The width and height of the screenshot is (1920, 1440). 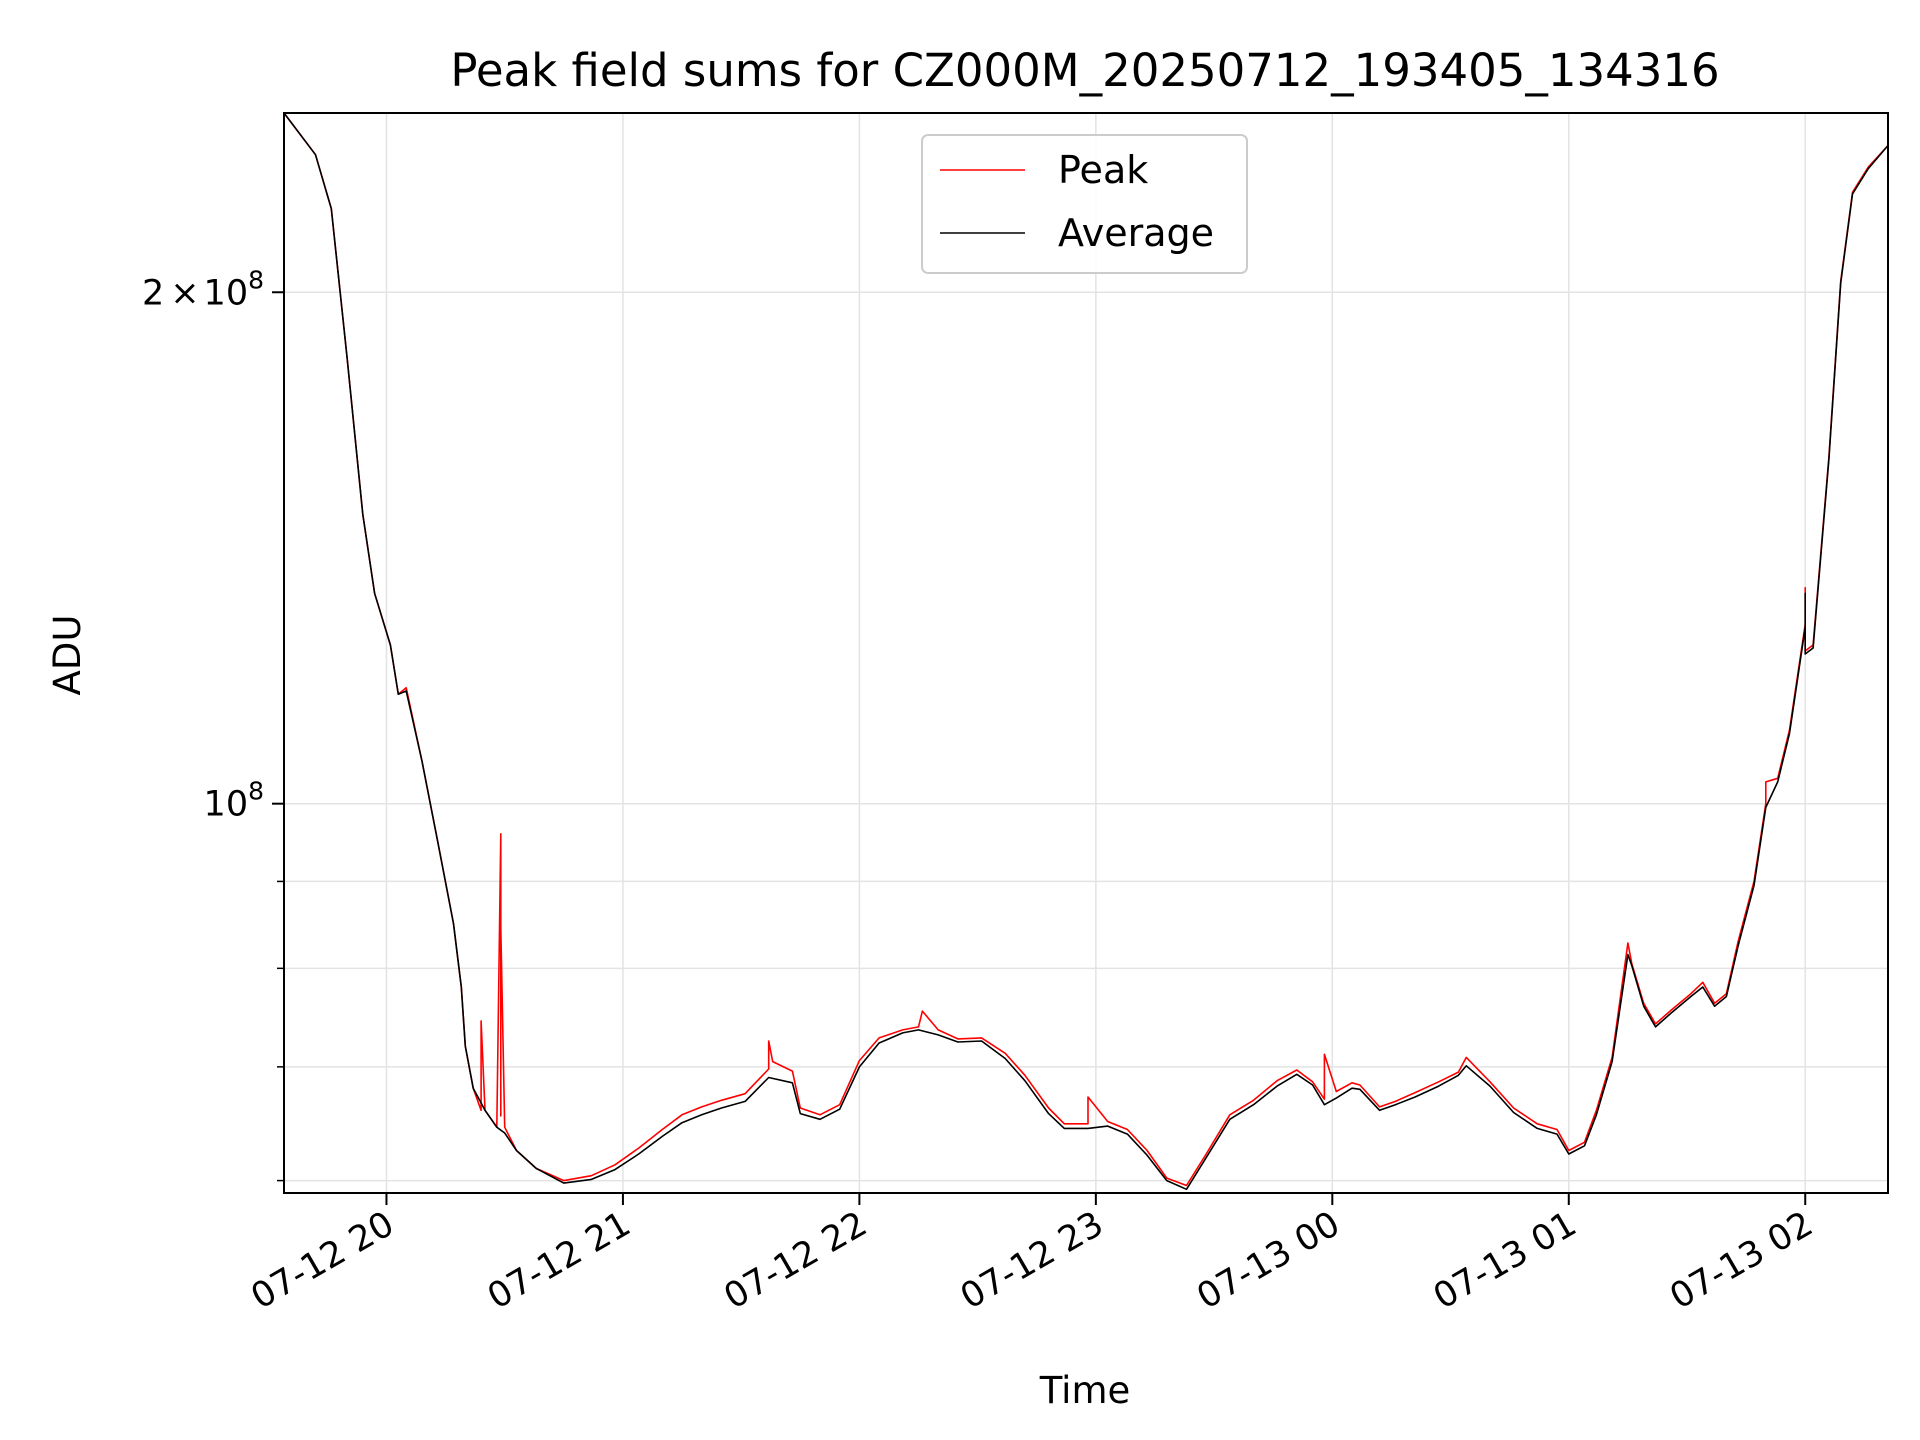 What do you see at coordinates (1136, 233) in the screenshot?
I see `legend-label-average: Average` at bounding box center [1136, 233].